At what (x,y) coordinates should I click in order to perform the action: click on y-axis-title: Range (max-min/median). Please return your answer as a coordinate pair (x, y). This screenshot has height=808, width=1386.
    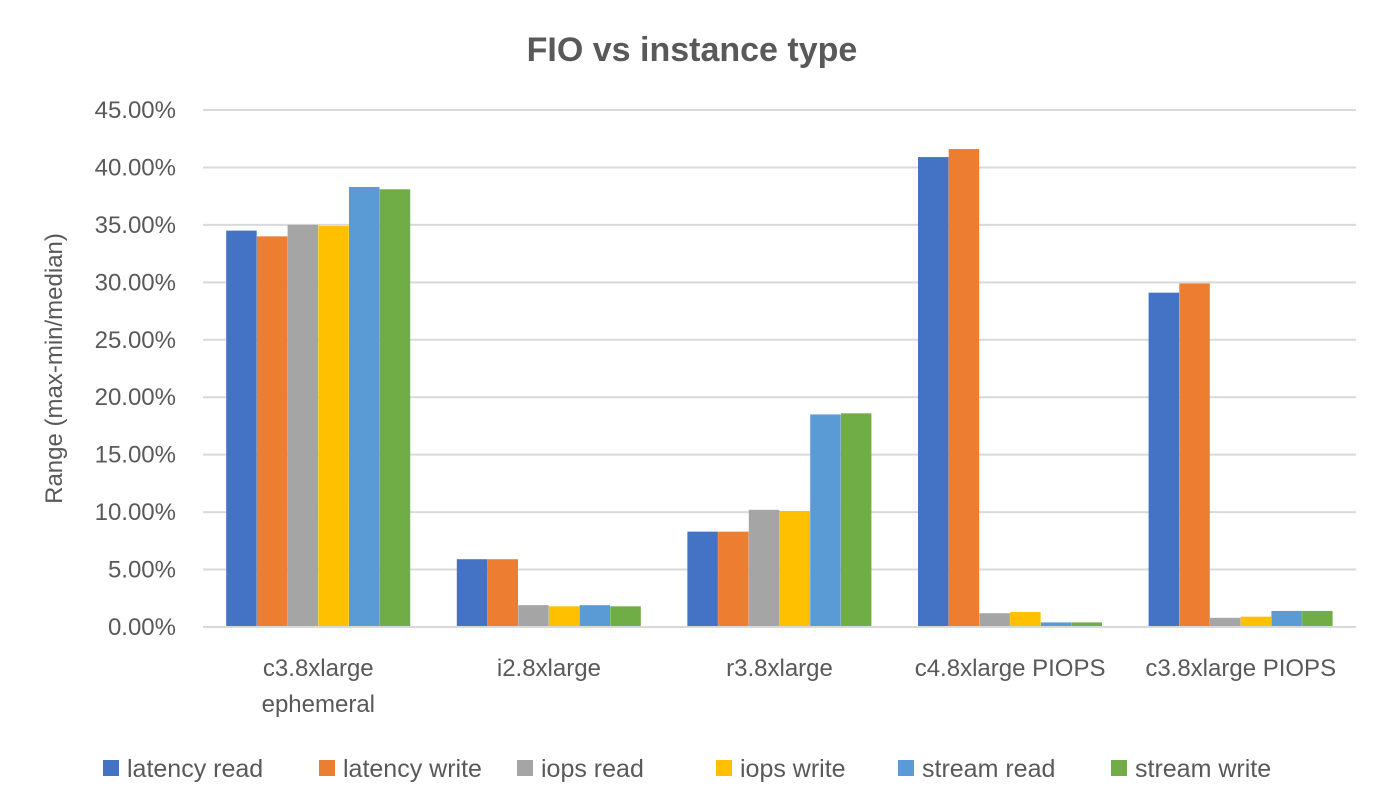
    Looking at the image, I should click on (54, 368).